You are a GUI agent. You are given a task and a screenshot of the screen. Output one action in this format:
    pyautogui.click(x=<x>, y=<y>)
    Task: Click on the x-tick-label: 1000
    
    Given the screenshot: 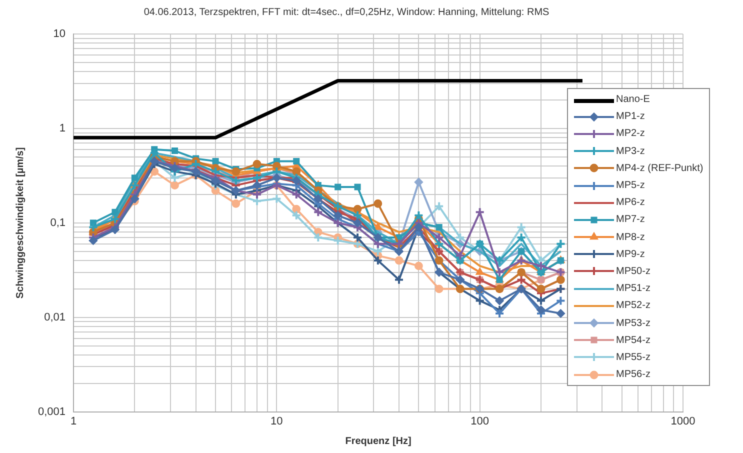 What is the action you would take?
    pyautogui.click(x=683, y=421)
    